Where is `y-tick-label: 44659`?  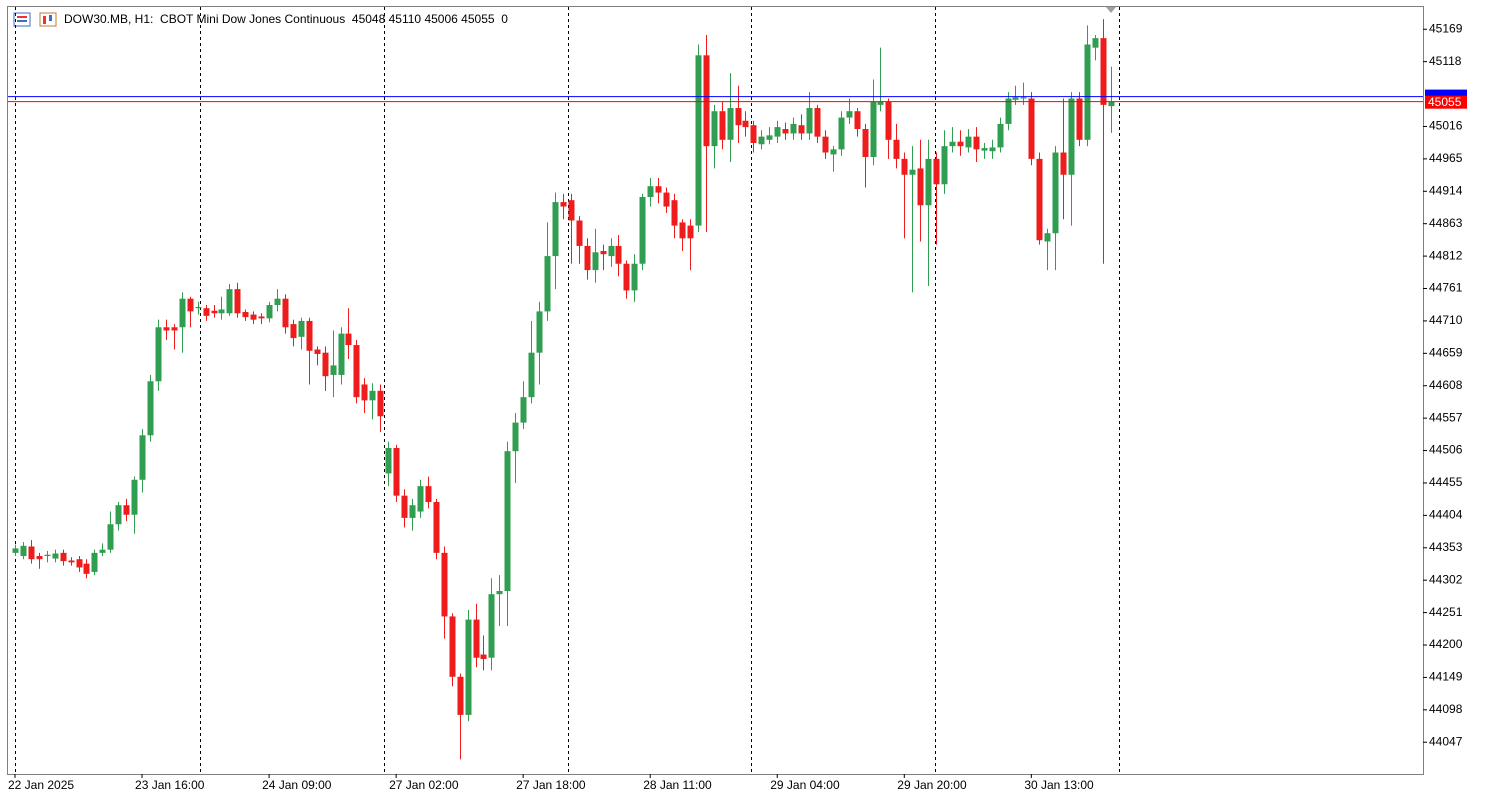
y-tick-label: 44659 is located at coordinates (1446, 352).